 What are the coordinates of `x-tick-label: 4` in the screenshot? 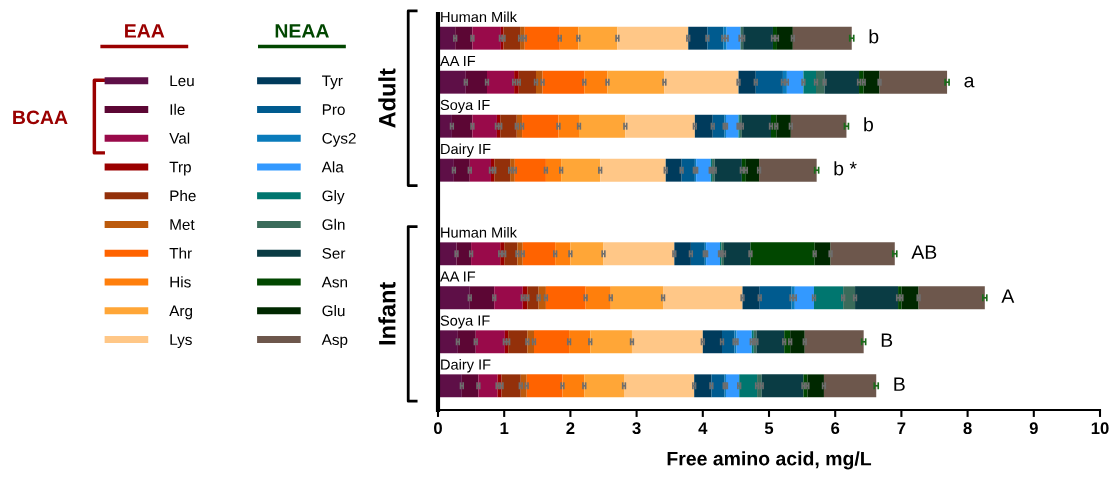 It's located at (703, 428).